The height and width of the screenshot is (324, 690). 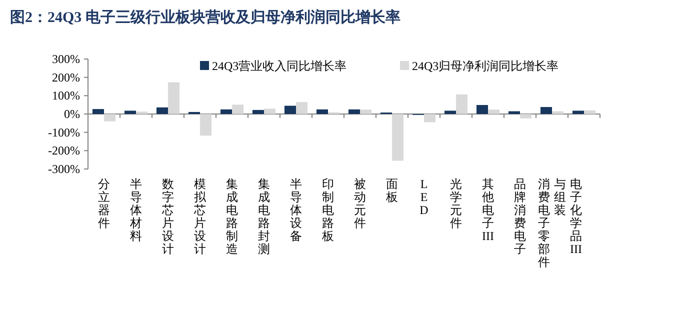 I want to click on x-tick-label: 模拟芯片设计, so click(x=200, y=216).